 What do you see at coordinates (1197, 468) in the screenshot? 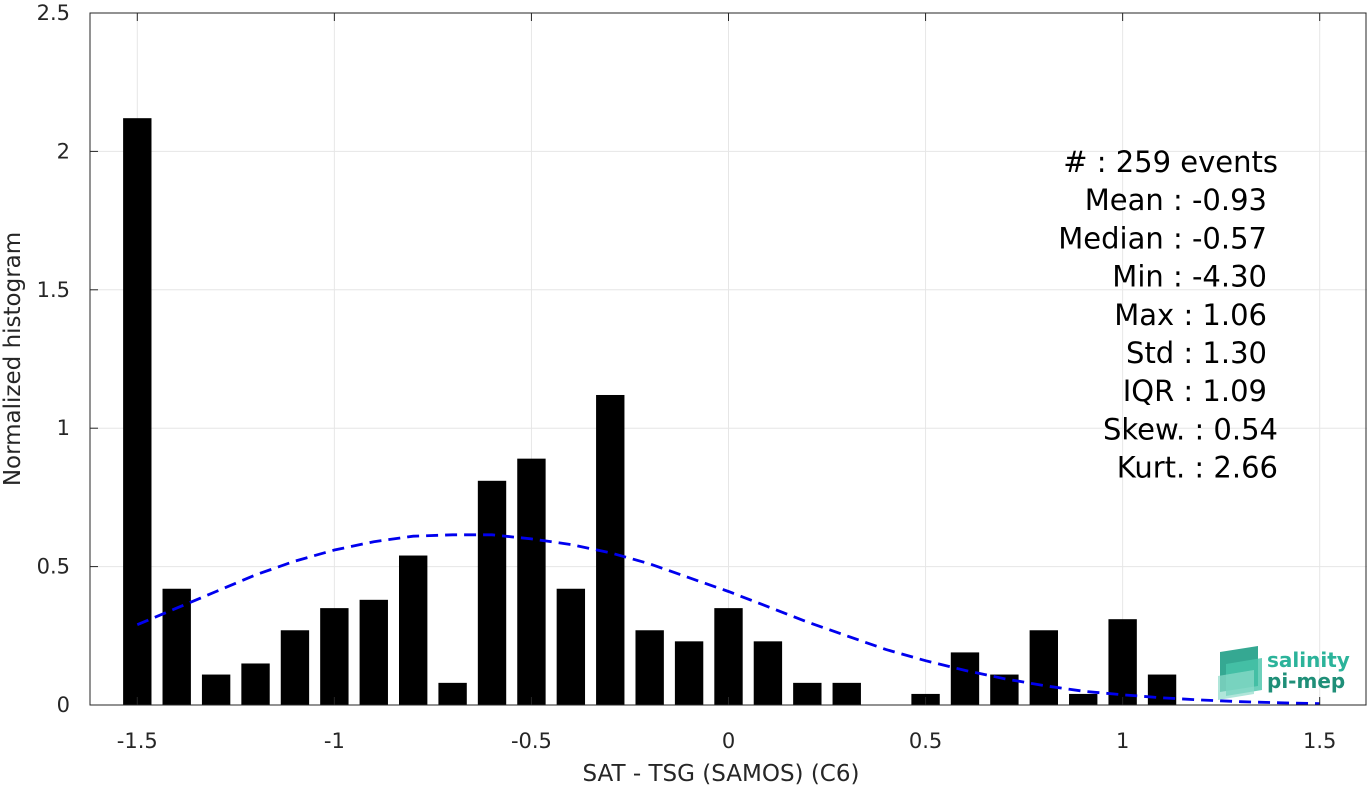
I see `stat-line: Kurt. : 2.66` at bounding box center [1197, 468].